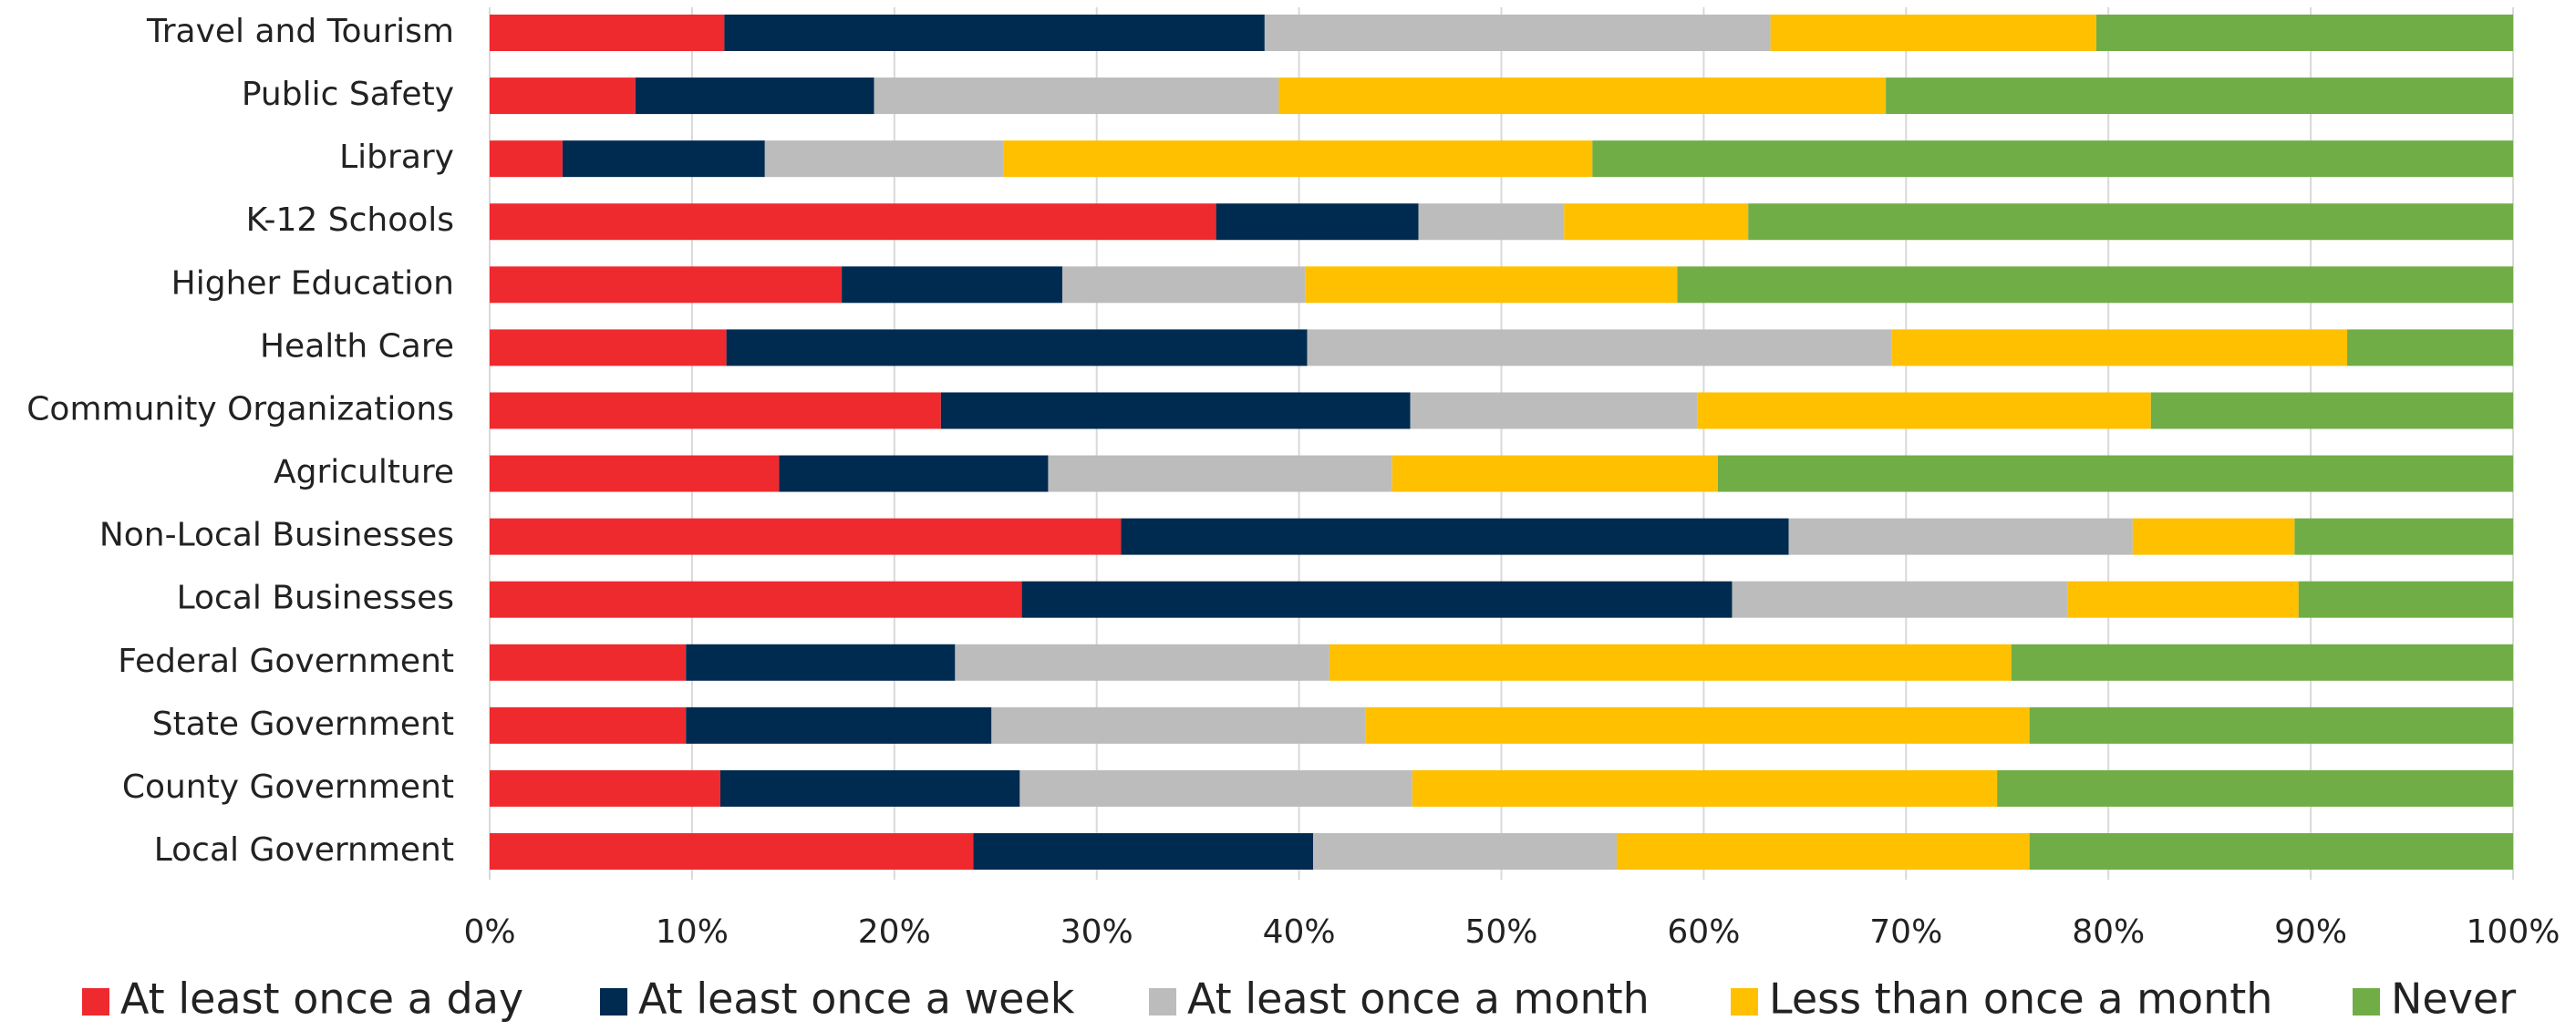 This screenshot has height=1031, width=2576. Describe the element at coordinates (692, 932) in the screenshot. I see `x-tick-label: 10%` at that location.